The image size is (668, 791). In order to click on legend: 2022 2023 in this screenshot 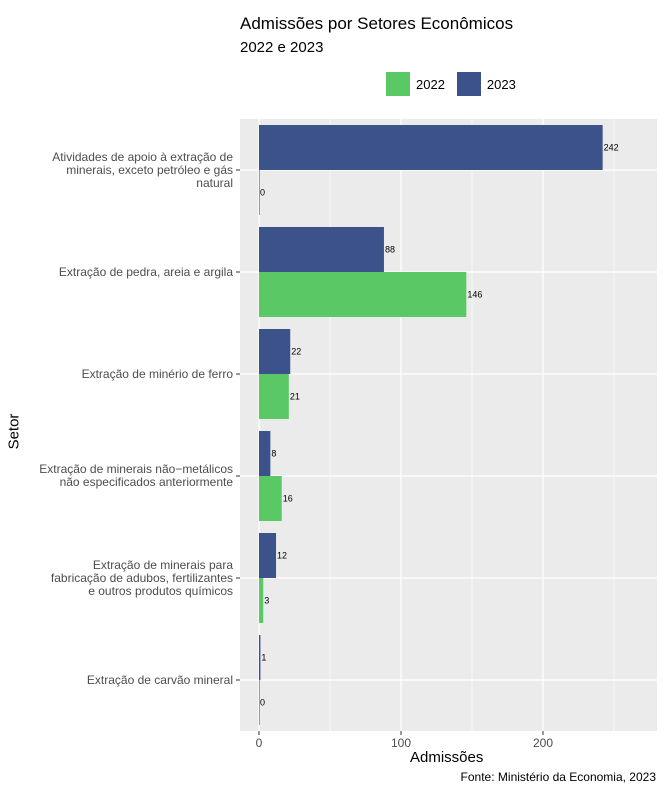, I will do `click(457, 84)`.